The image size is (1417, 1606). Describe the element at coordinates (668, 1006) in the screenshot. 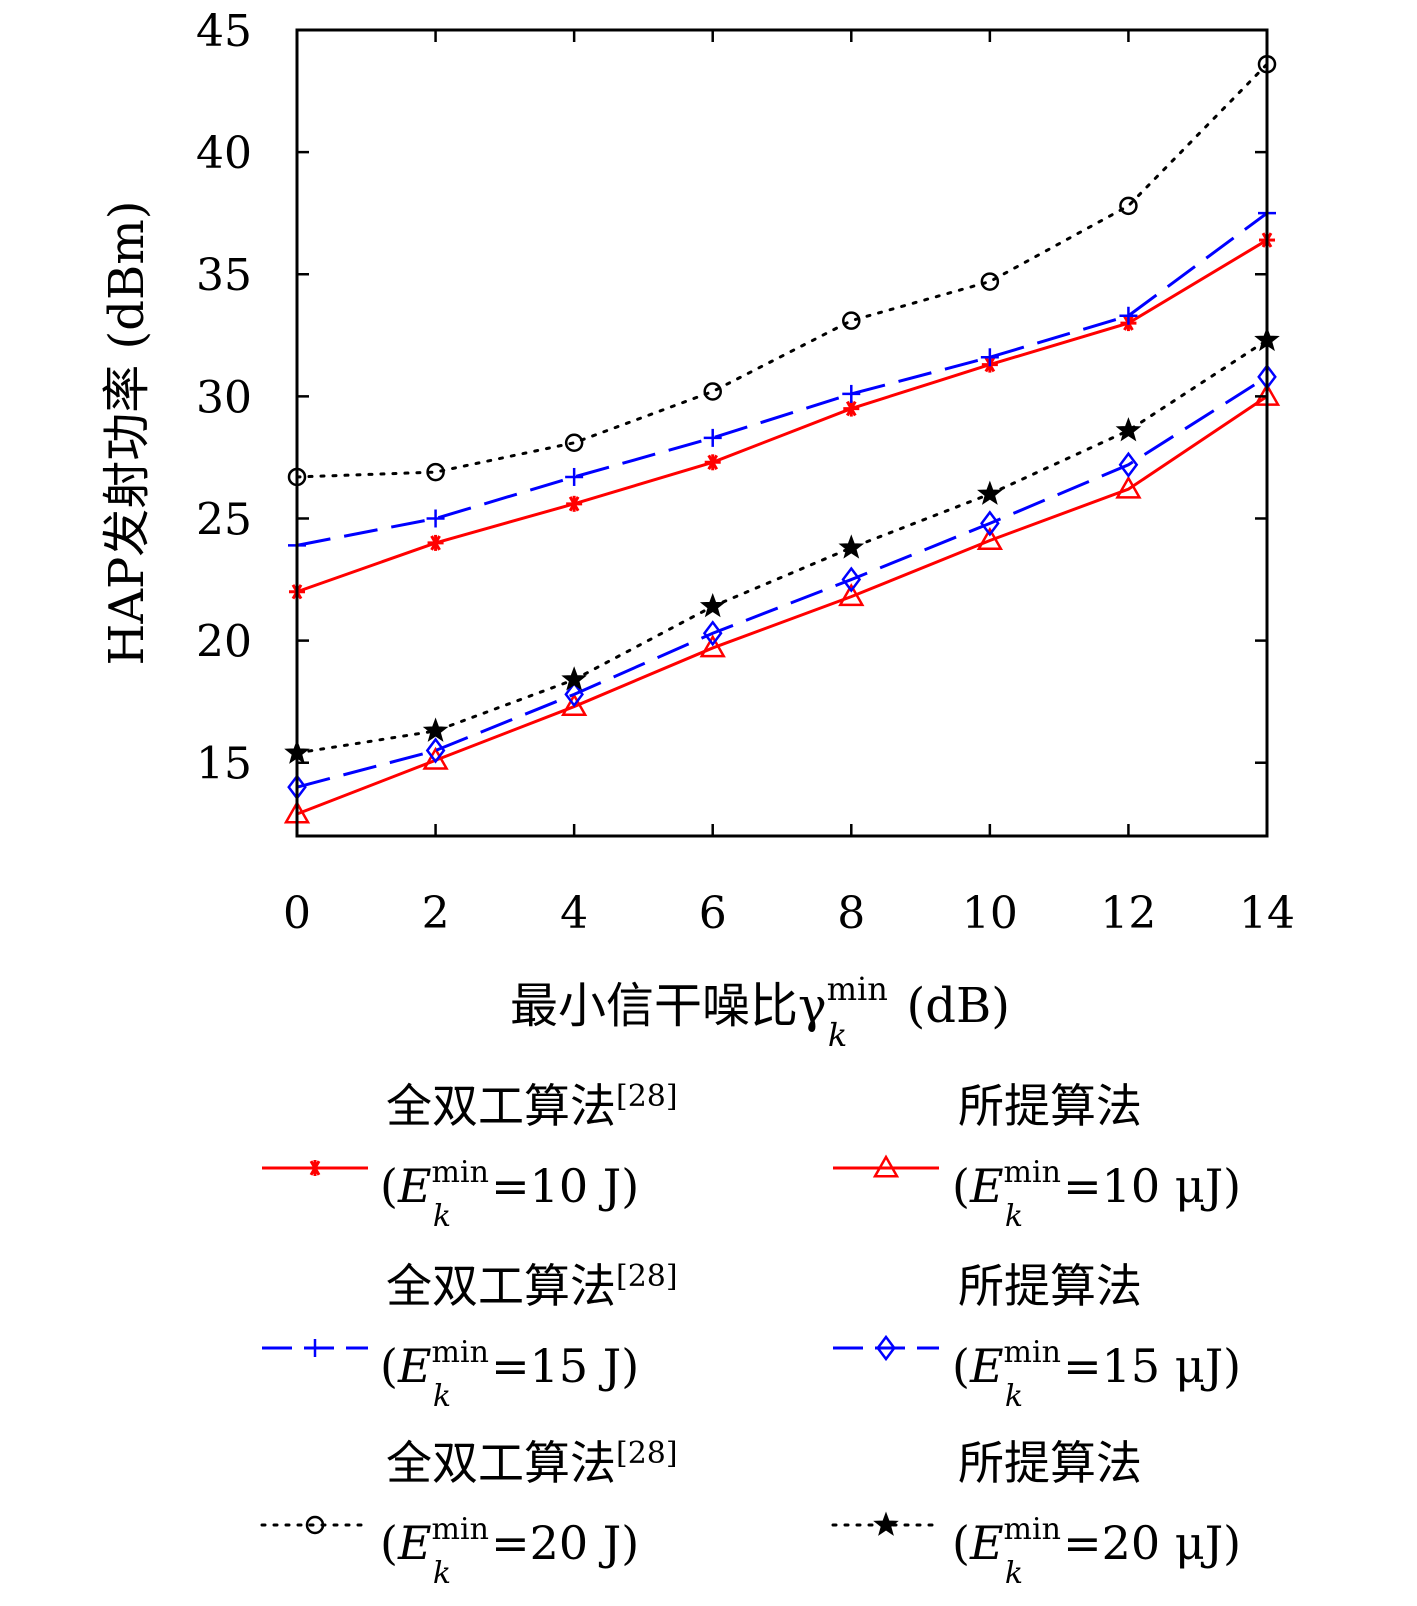

I see `x-axis-label-main: 最小信干噪比γ` at that location.